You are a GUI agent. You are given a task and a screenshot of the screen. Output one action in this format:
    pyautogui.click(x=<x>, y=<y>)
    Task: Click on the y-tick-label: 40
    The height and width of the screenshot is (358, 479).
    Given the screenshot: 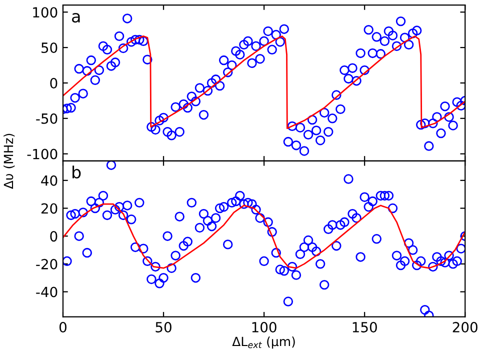 What is the action you would take?
    pyautogui.click(x=49, y=180)
    